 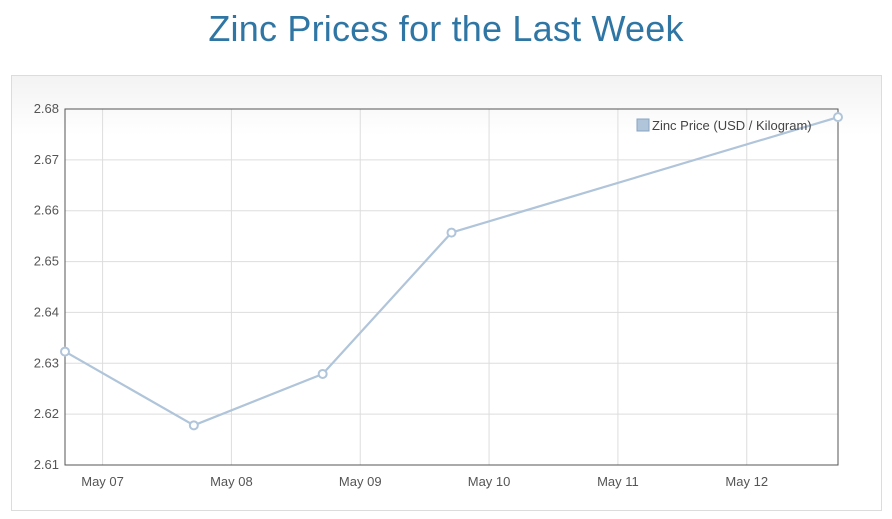 I want to click on y-tick-label: 2.64, so click(x=46, y=311).